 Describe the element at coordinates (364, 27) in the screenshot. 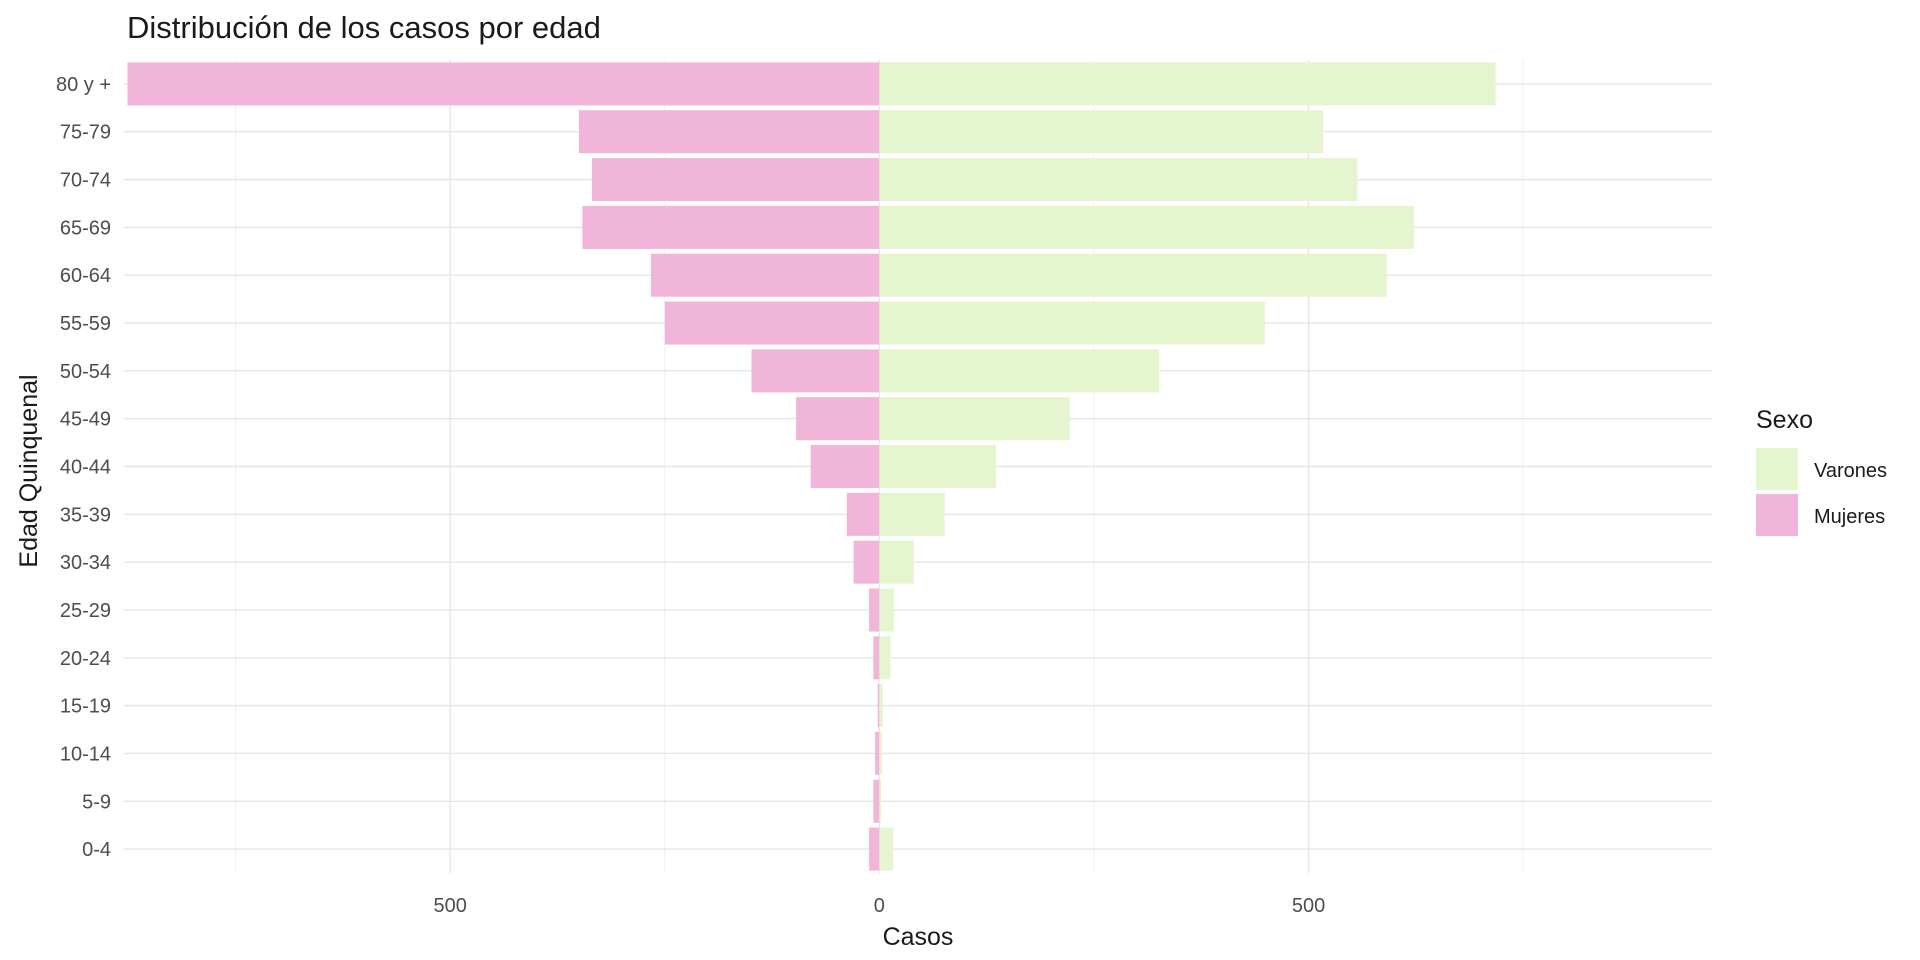

I see `chart-title: Distribución de los casos por edad` at that location.